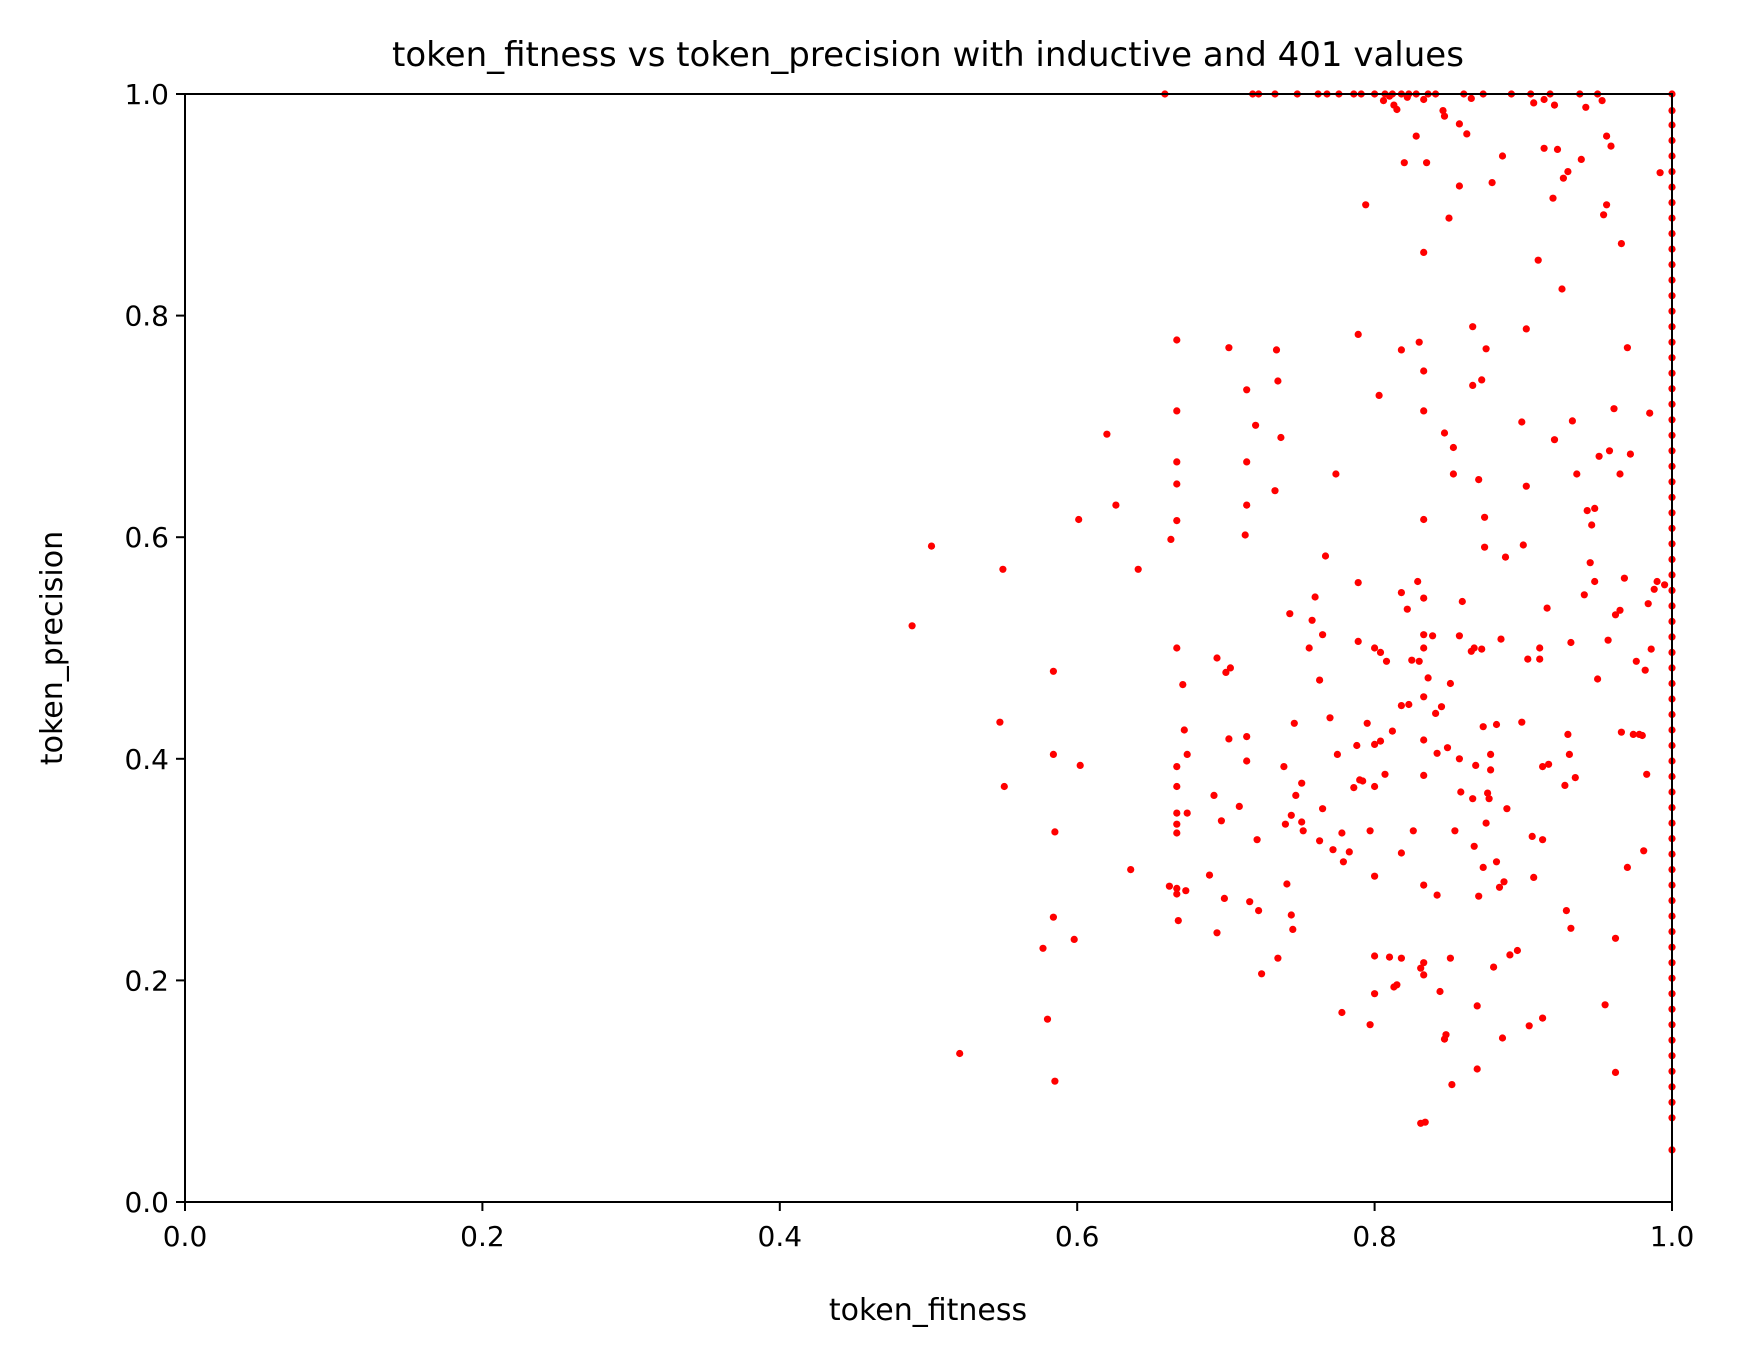 Image resolution: width=1747 pixels, height=1362 pixels. I want to click on y-tick-label: 0.0, so click(146, 1202).